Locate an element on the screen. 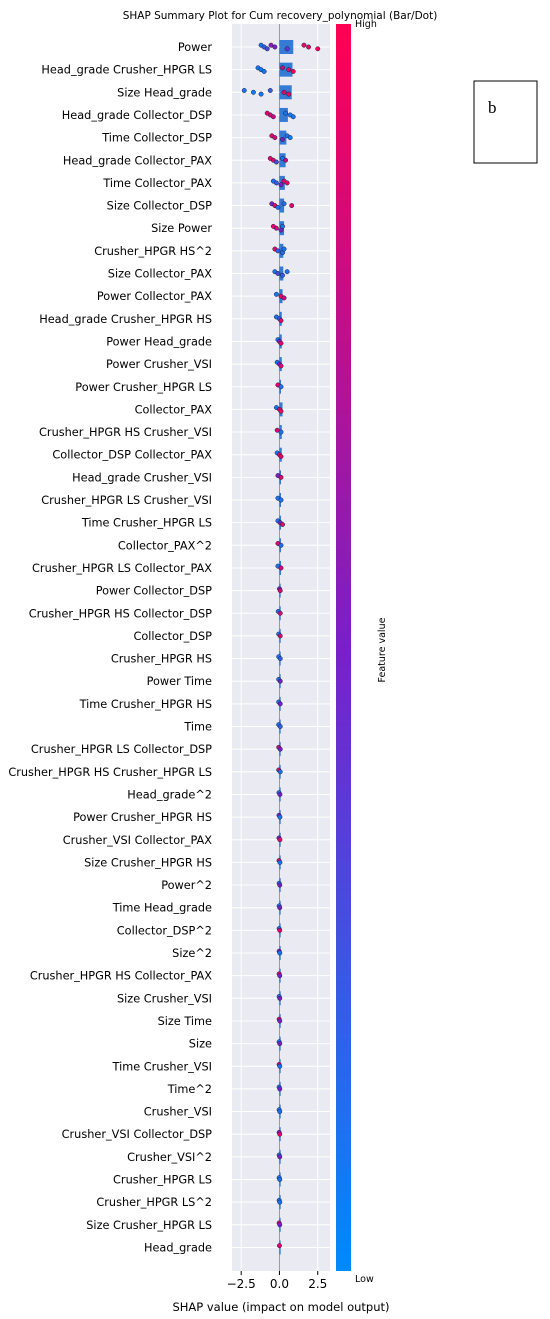  feature-label: Head_grade Crusher_VSI is located at coordinates (142, 477).